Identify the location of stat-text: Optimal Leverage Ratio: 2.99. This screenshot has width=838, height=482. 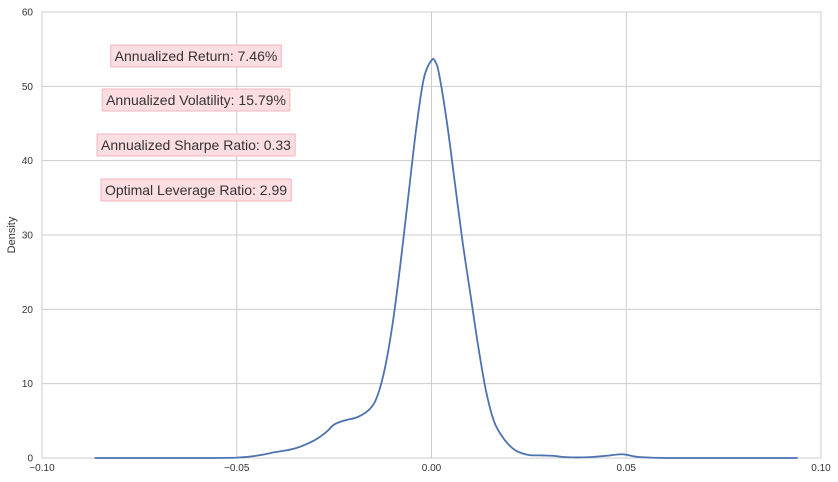
(196, 190).